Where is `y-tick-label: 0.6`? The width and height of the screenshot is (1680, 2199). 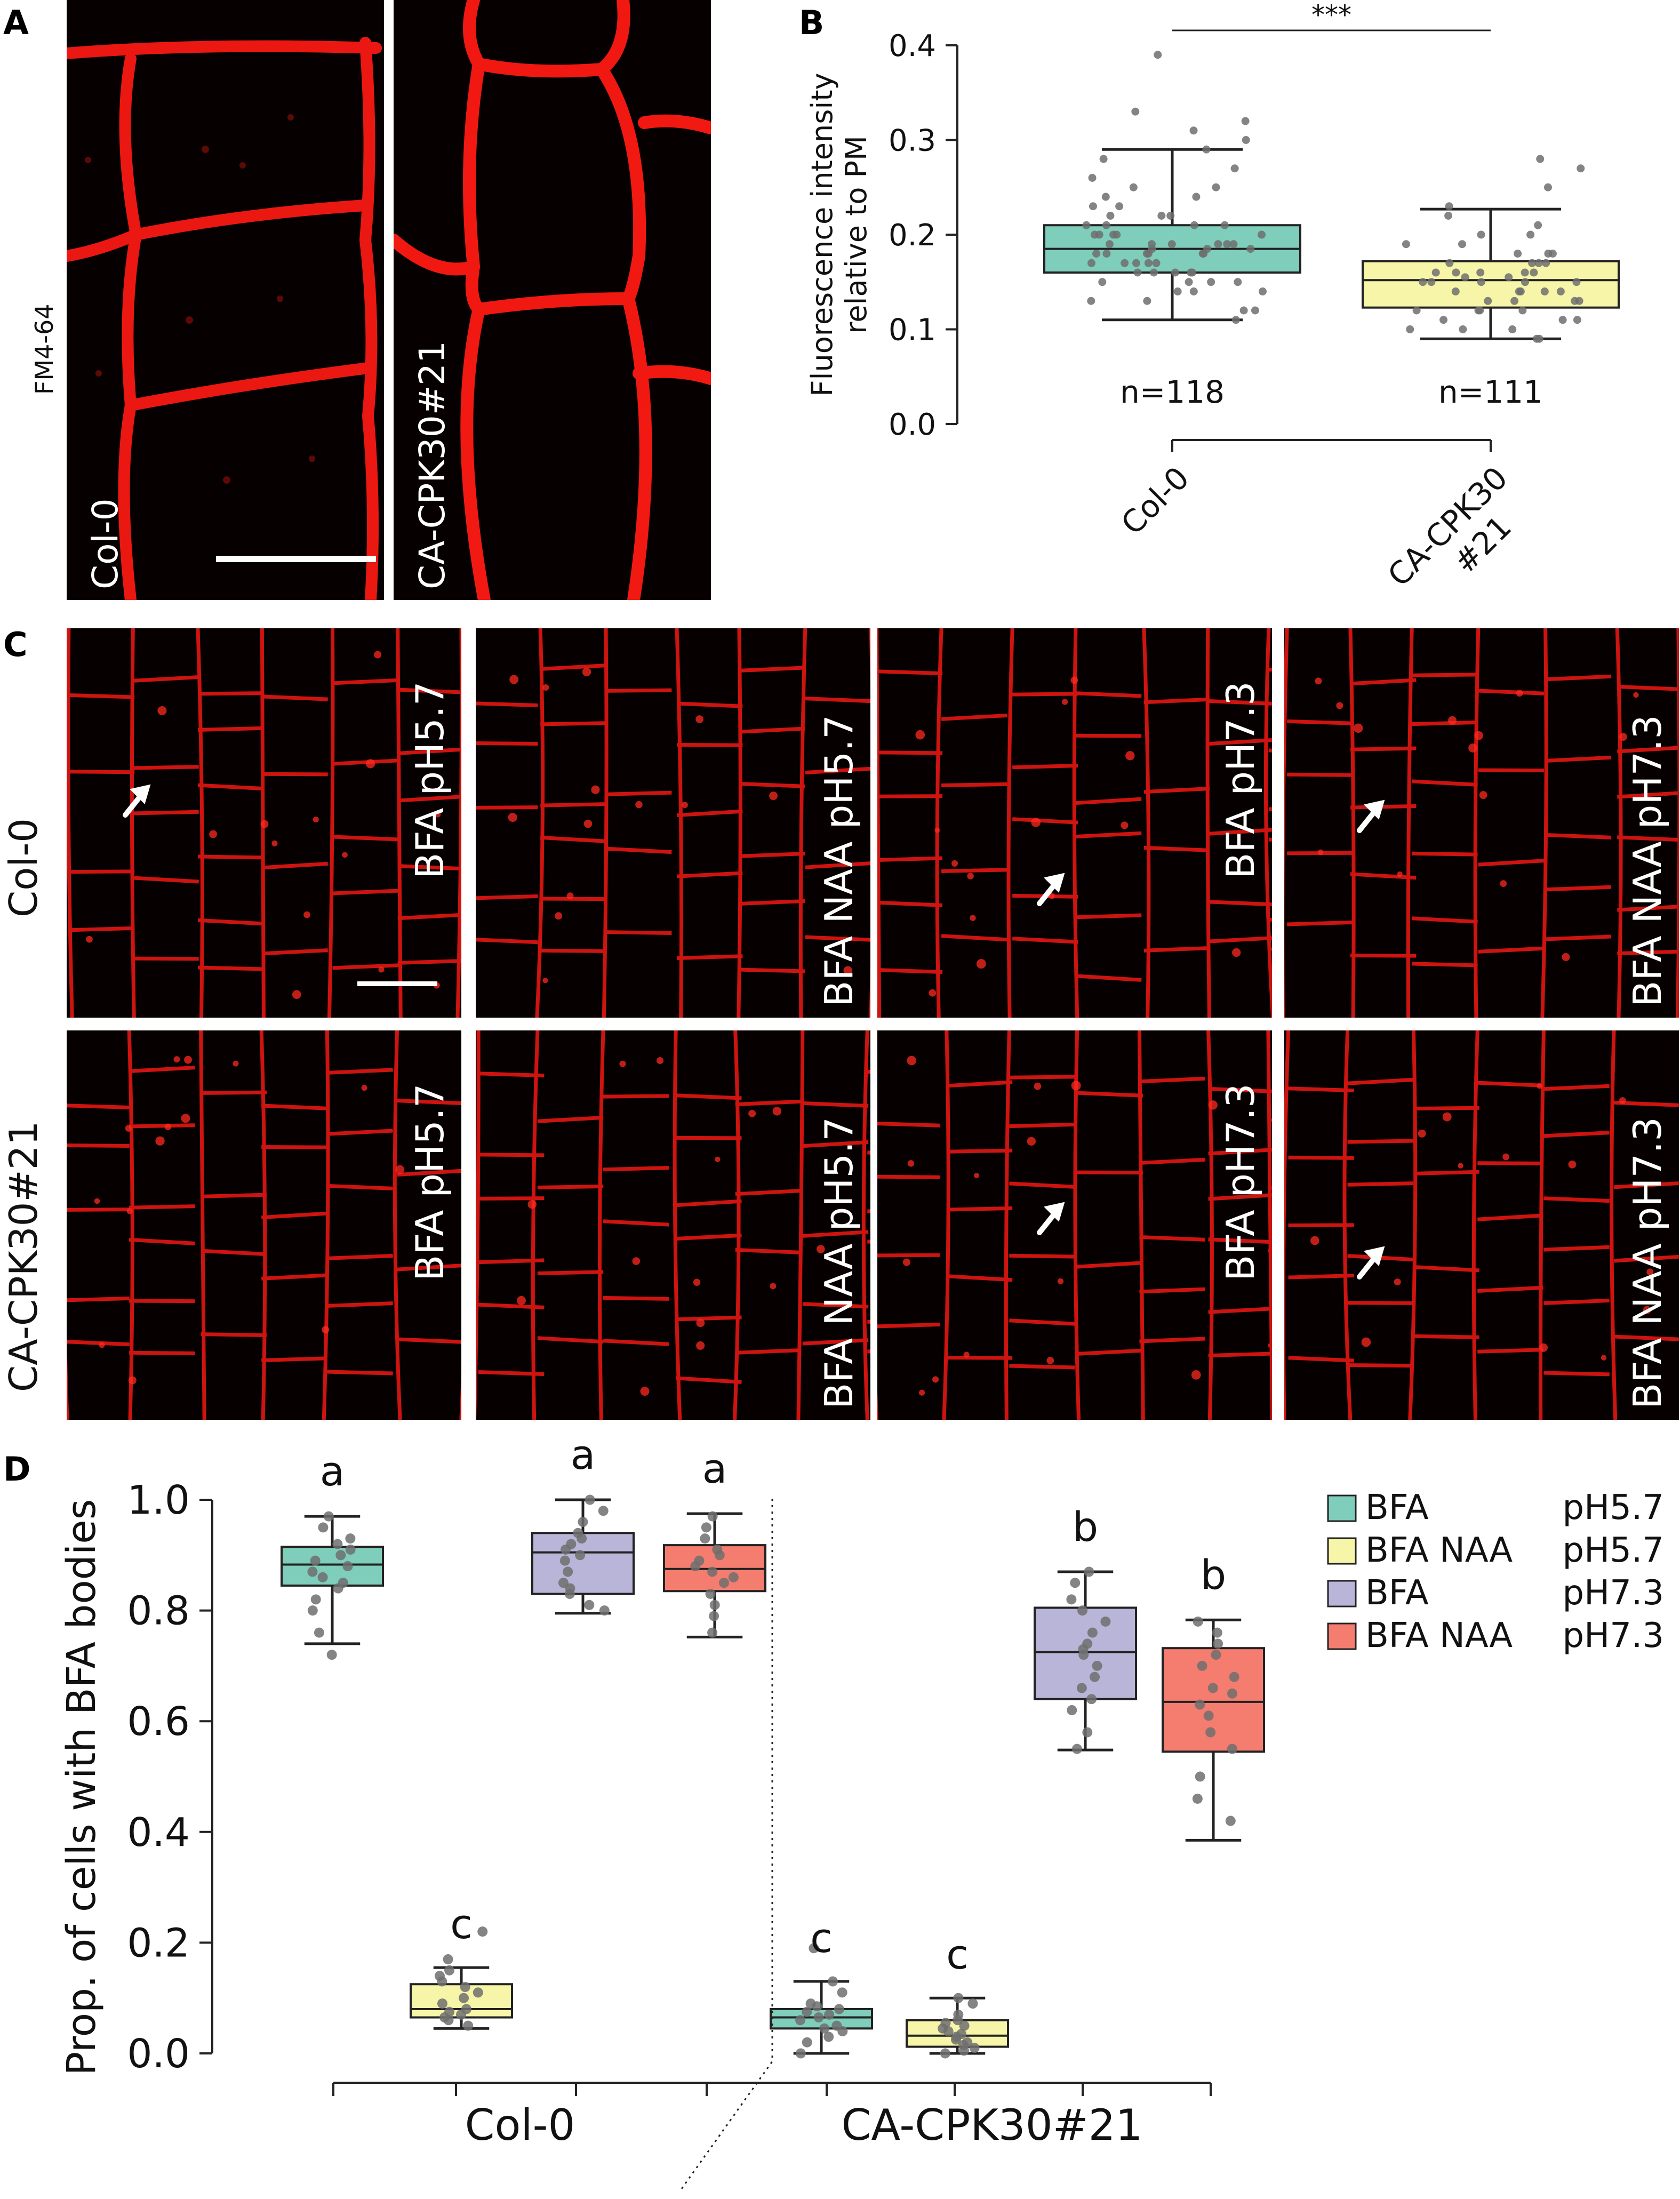
y-tick-label: 0.6 is located at coordinates (158, 1722).